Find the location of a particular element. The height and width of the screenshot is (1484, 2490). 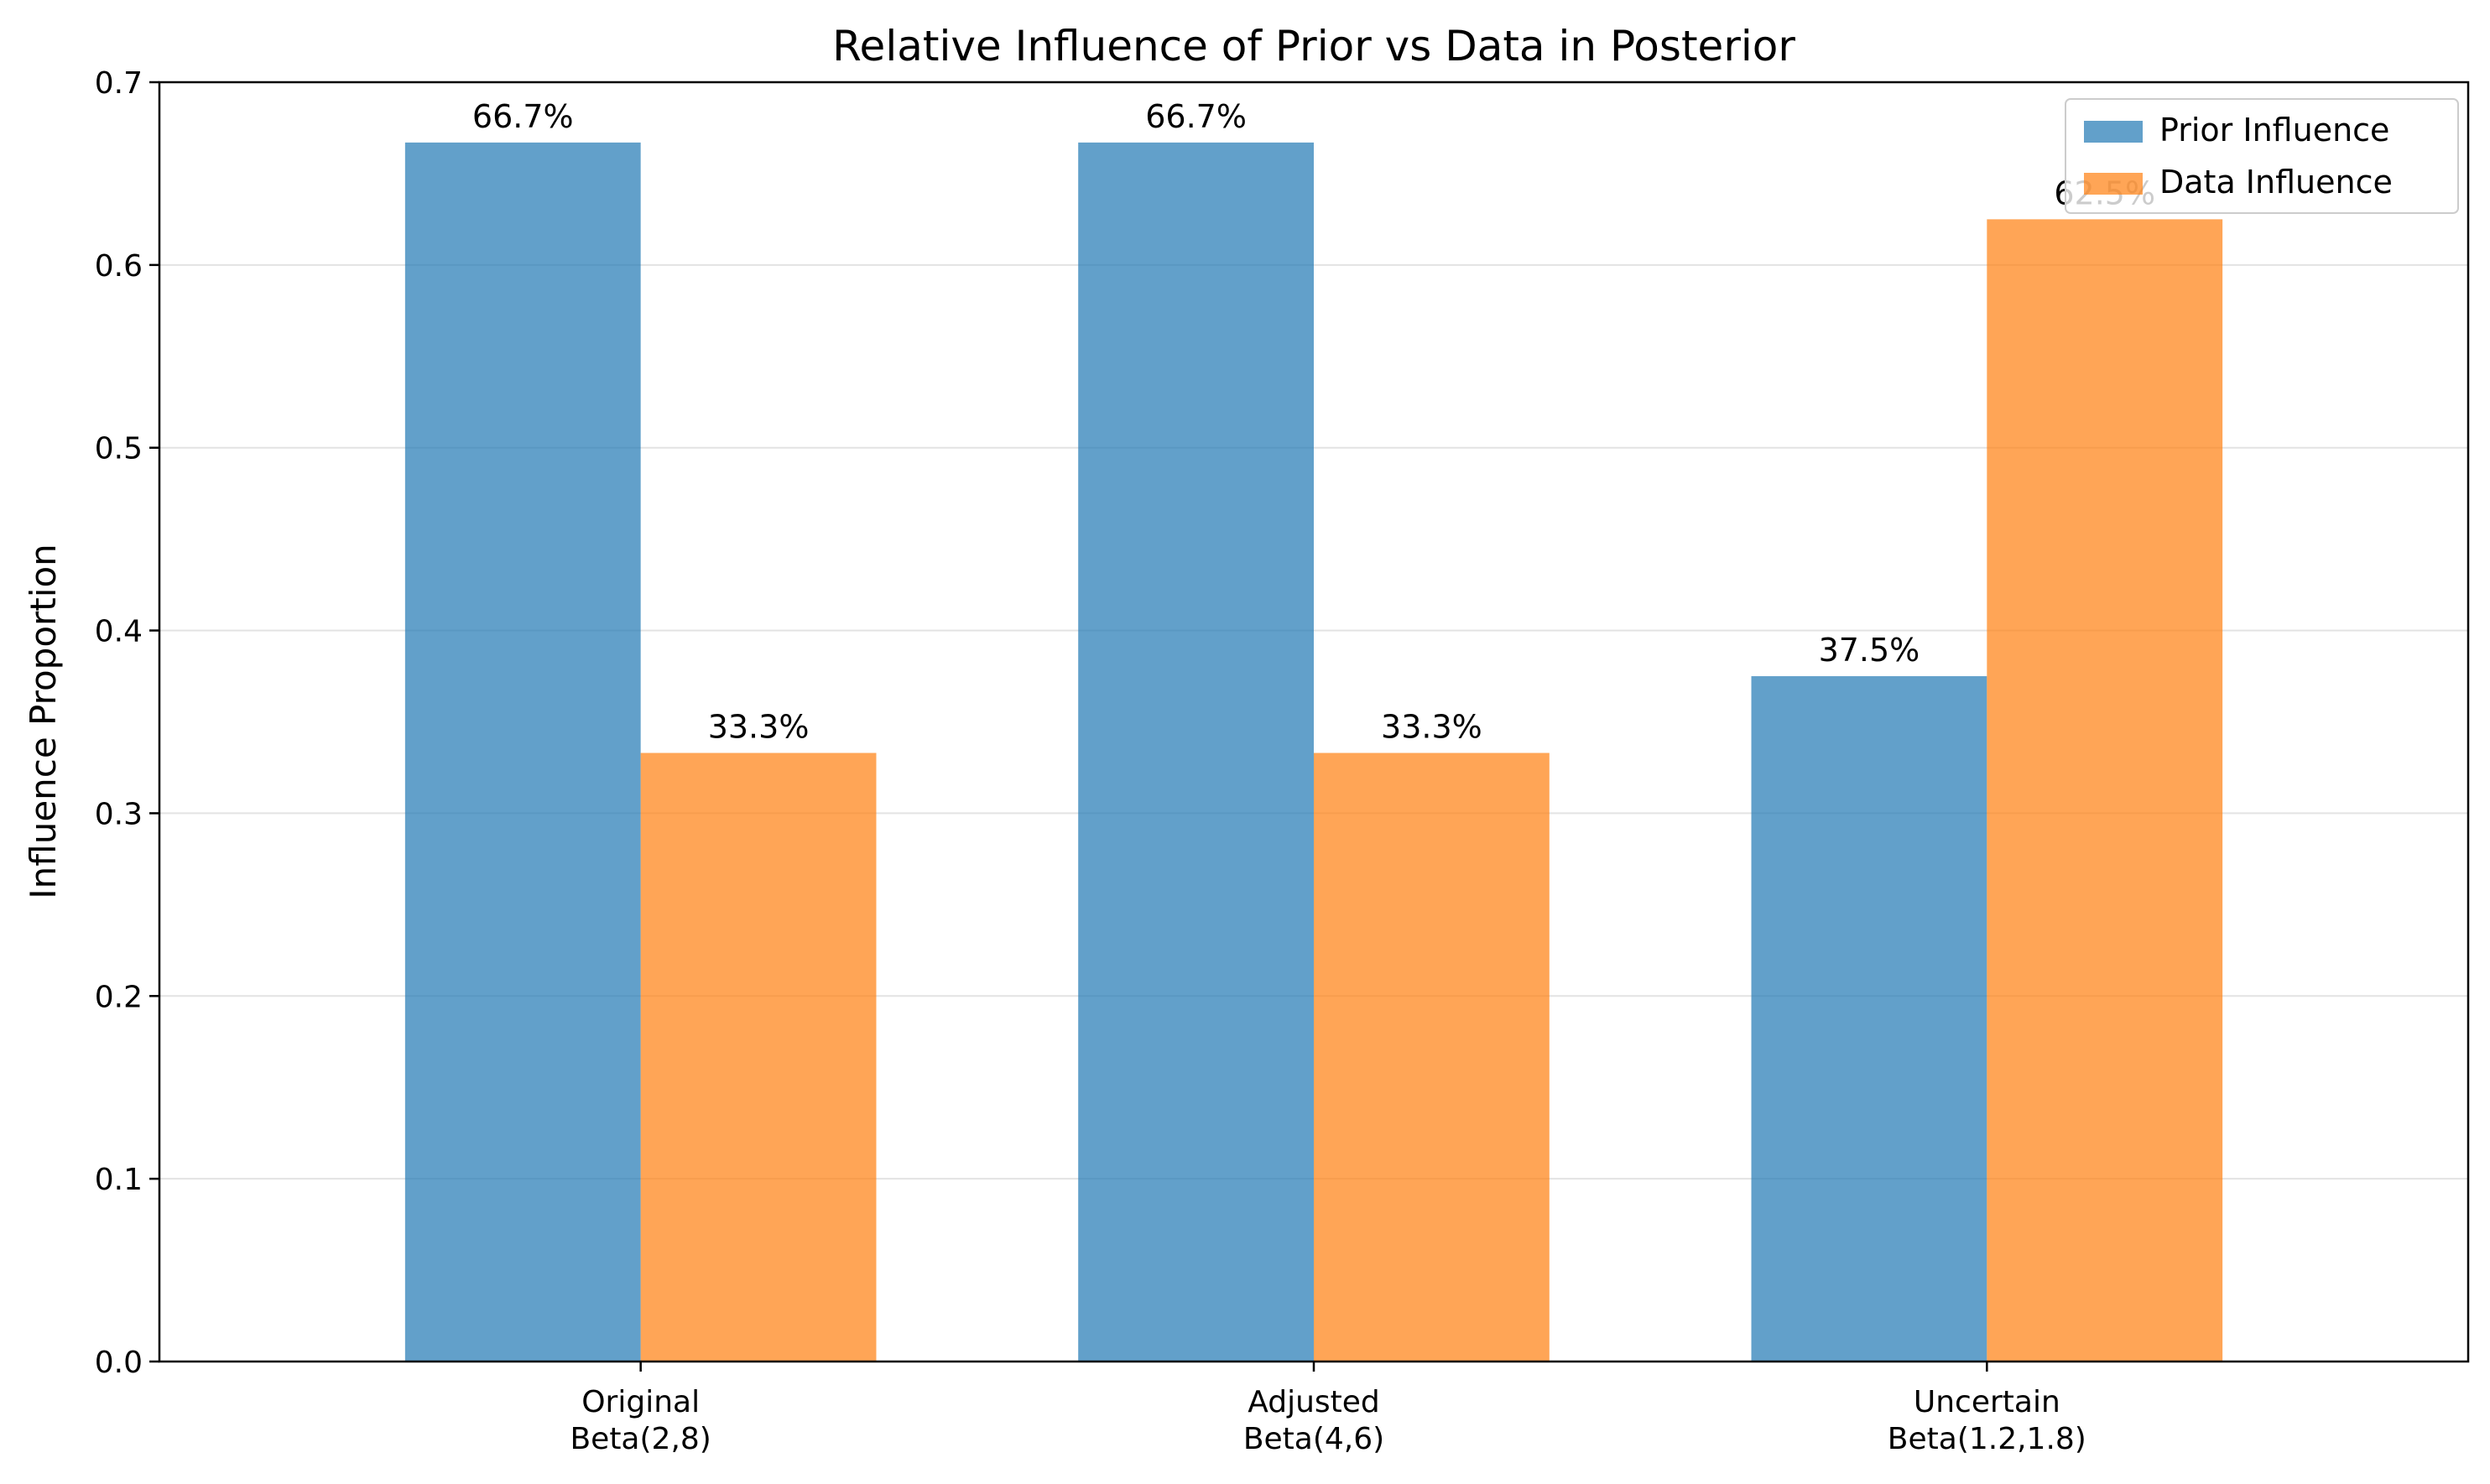

x-tick-label: Original is located at coordinates (640, 1402).